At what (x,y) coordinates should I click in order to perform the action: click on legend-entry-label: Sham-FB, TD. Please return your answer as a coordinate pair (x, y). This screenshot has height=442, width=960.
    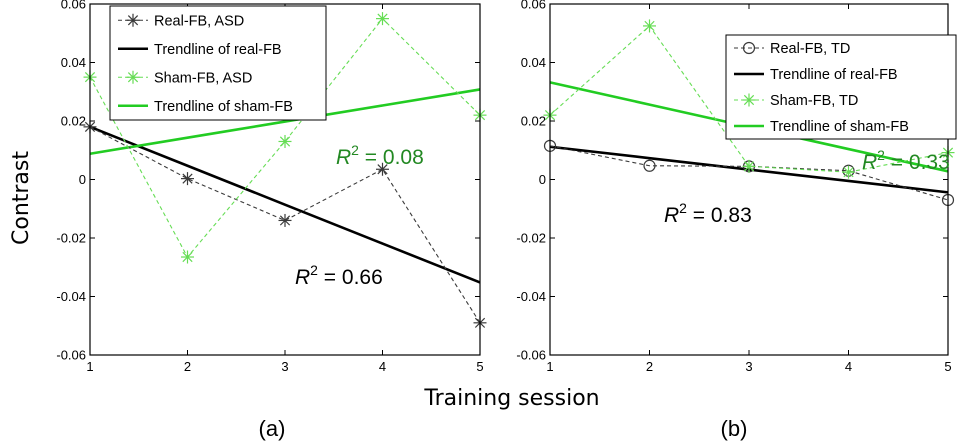
    Looking at the image, I should click on (814, 101).